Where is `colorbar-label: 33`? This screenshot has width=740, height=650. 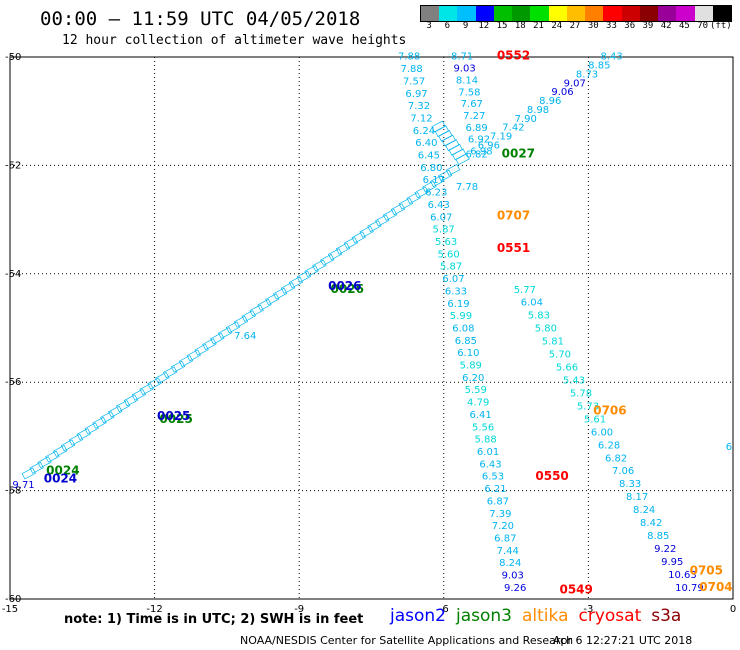 colorbar-label: 33 is located at coordinates (611, 26).